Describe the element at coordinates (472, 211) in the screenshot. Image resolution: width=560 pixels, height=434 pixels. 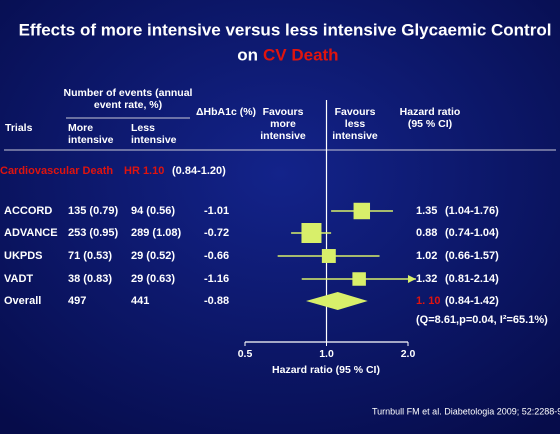
I see `hr-ci: (1.04-1.76)` at that location.